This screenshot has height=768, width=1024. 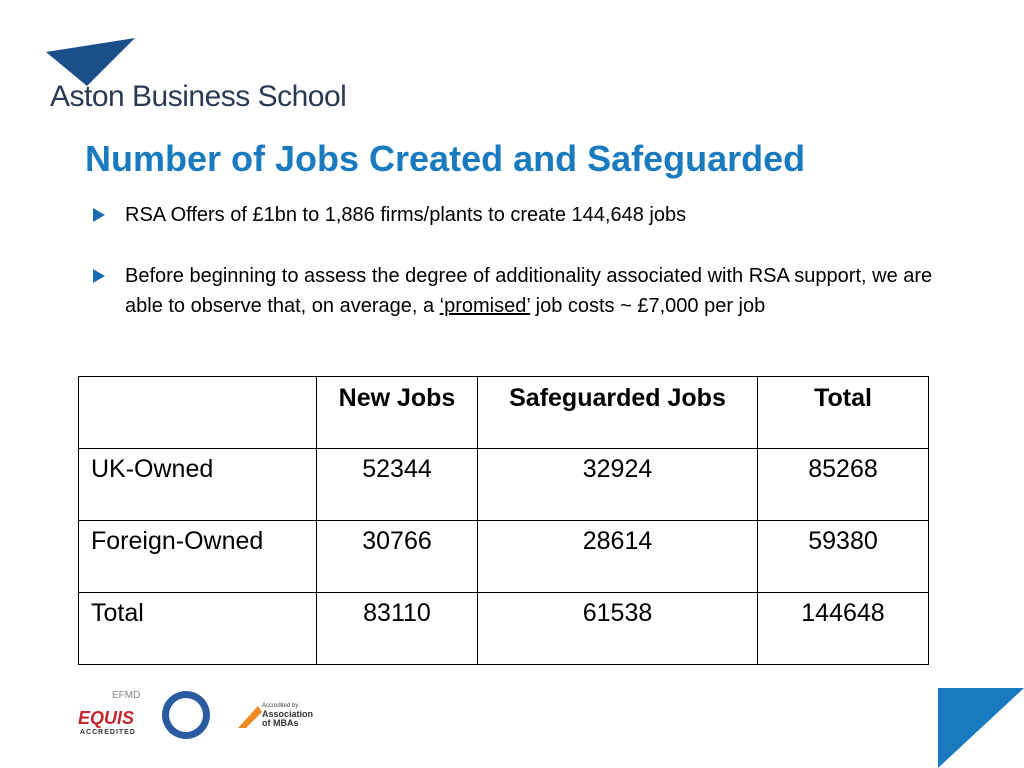 I want to click on logo-triangle, so click(x=90, y=62).